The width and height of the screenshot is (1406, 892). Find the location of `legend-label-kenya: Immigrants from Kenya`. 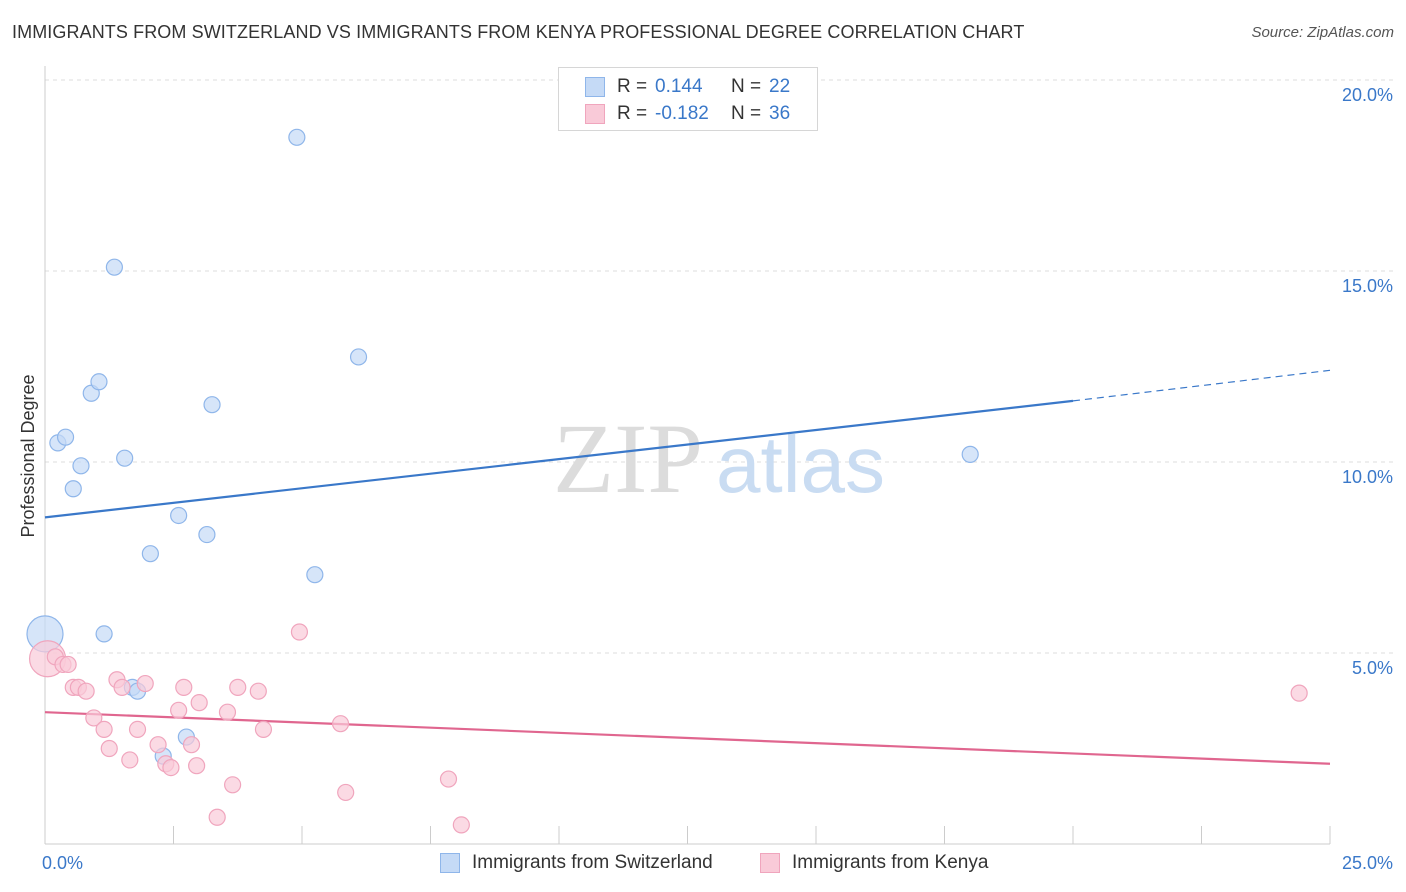

legend-label-kenya: Immigrants from Kenya is located at coordinates (890, 862).